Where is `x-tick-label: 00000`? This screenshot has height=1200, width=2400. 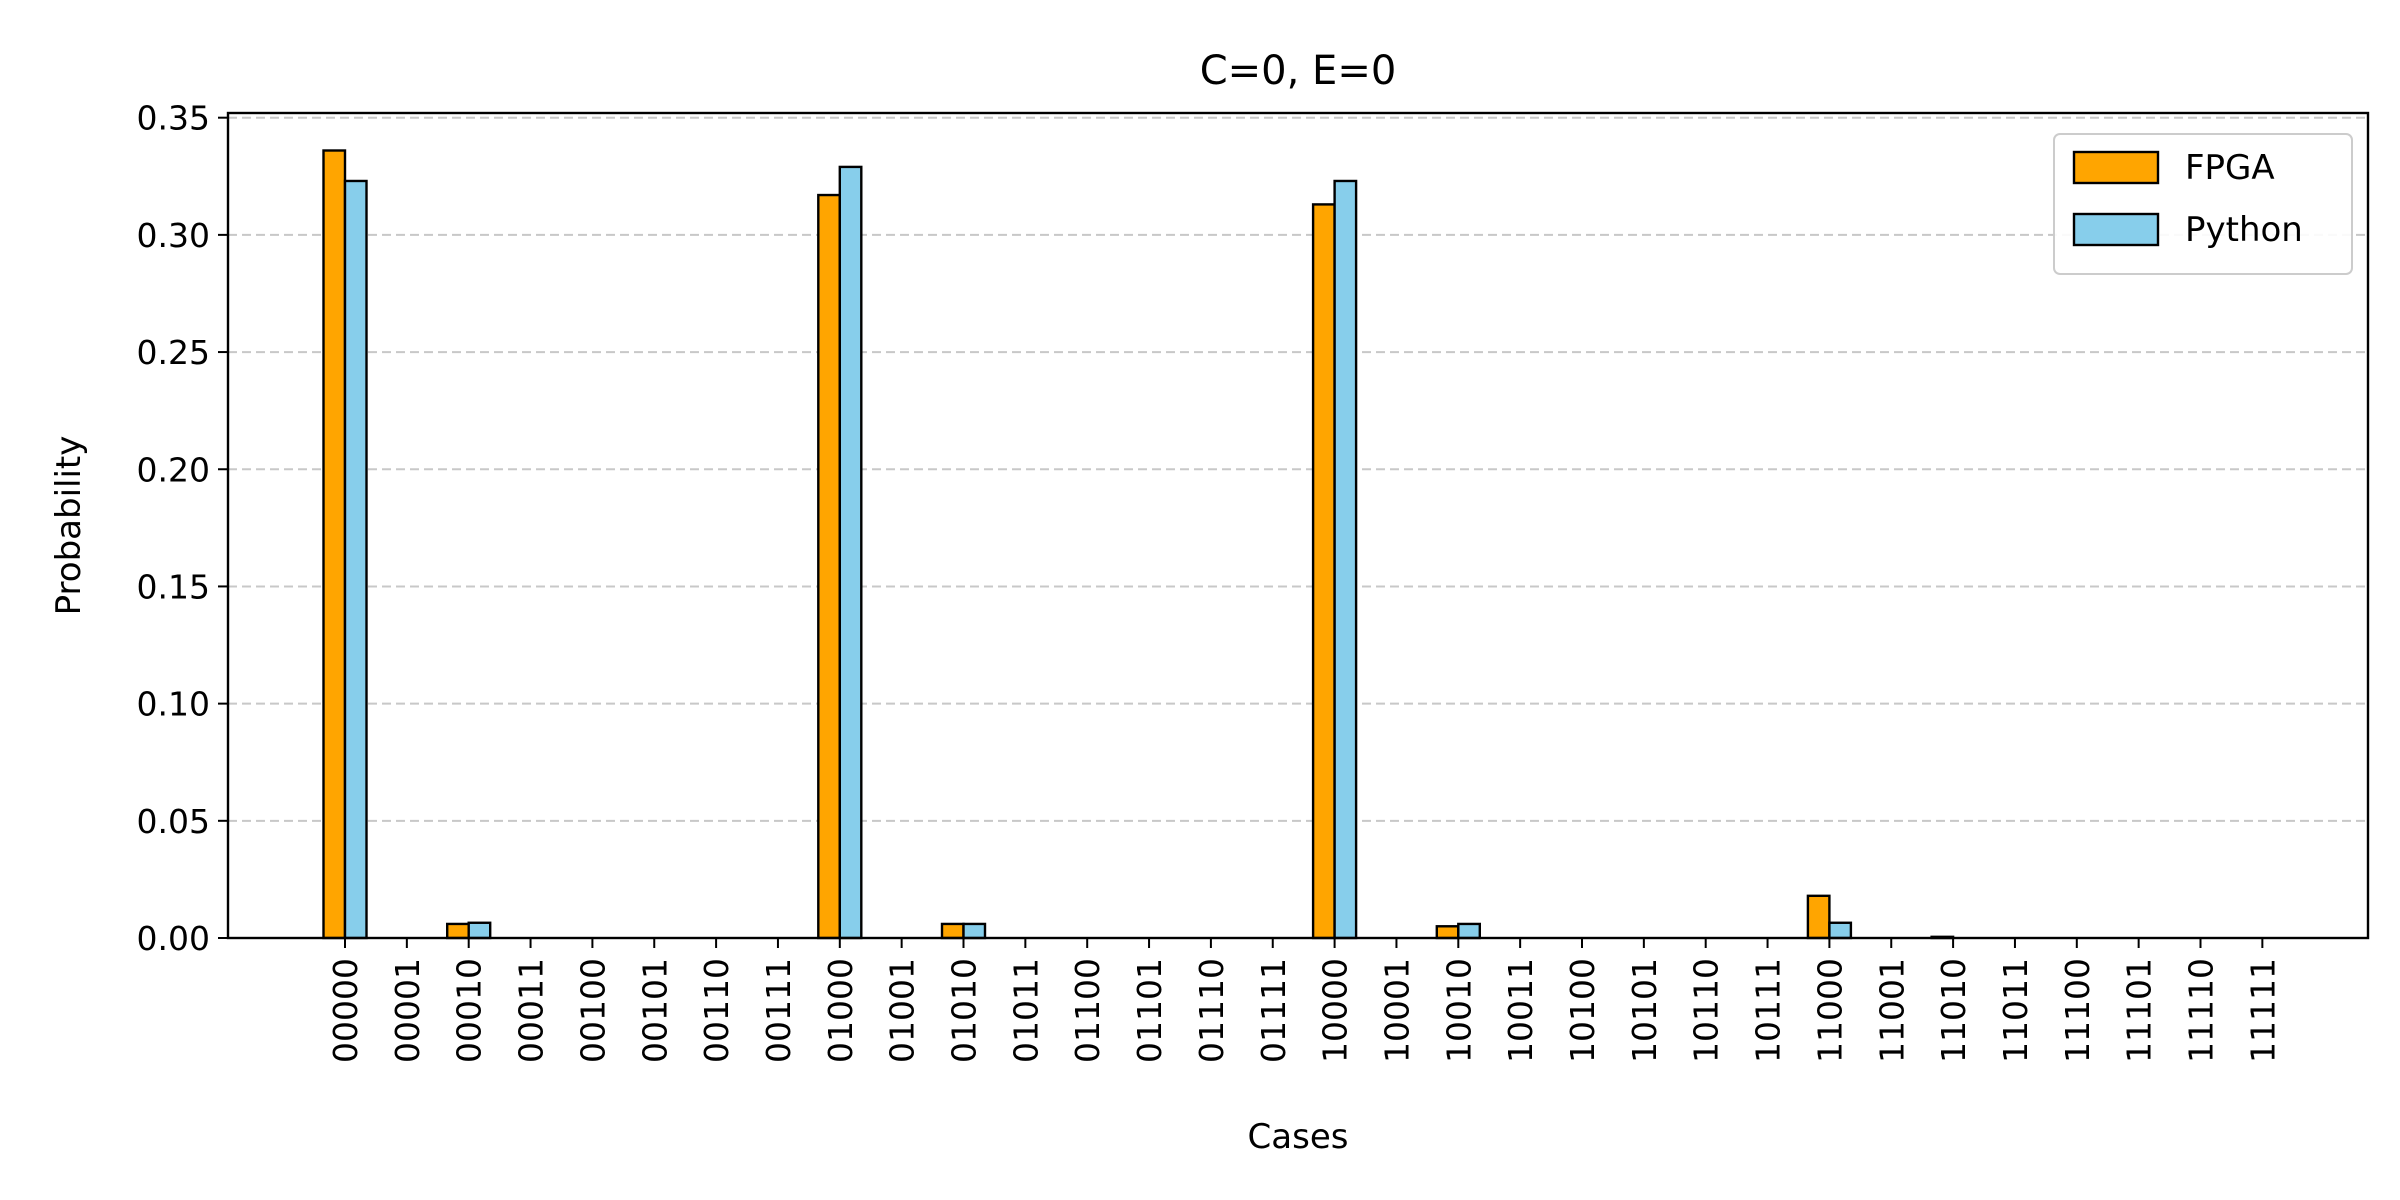 x-tick-label: 00000 is located at coordinates (345, 1010).